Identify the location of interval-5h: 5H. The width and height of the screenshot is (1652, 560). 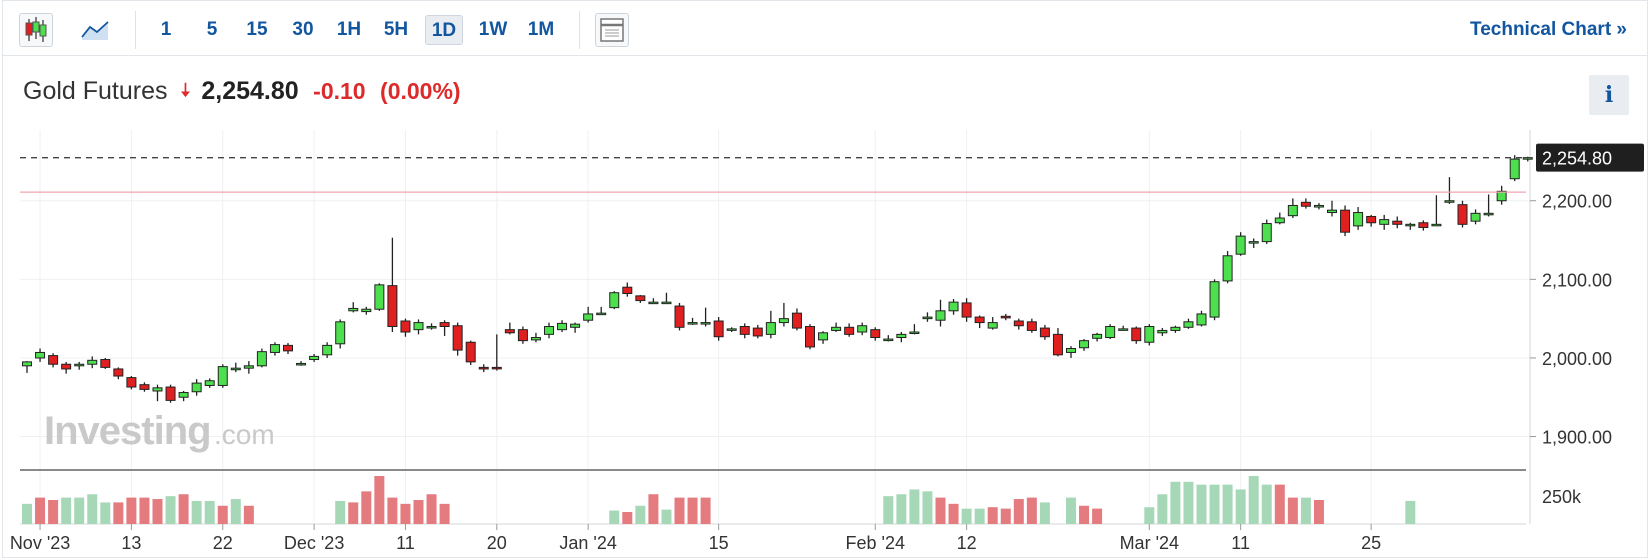
(396, 29).